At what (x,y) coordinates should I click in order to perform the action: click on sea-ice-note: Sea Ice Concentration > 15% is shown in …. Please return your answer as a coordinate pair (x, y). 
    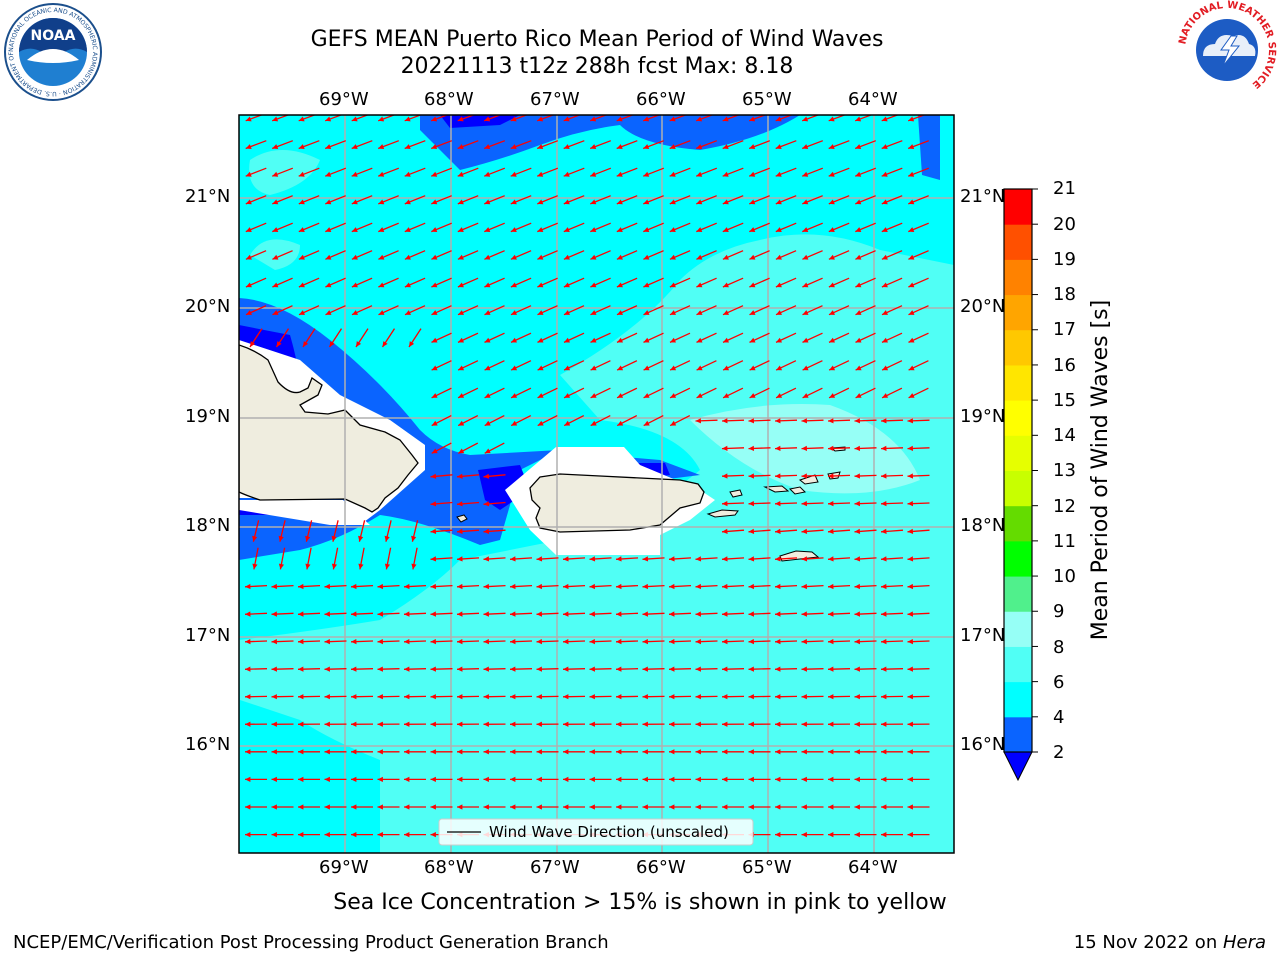
    Looking at the image, I should click on (640, 902).